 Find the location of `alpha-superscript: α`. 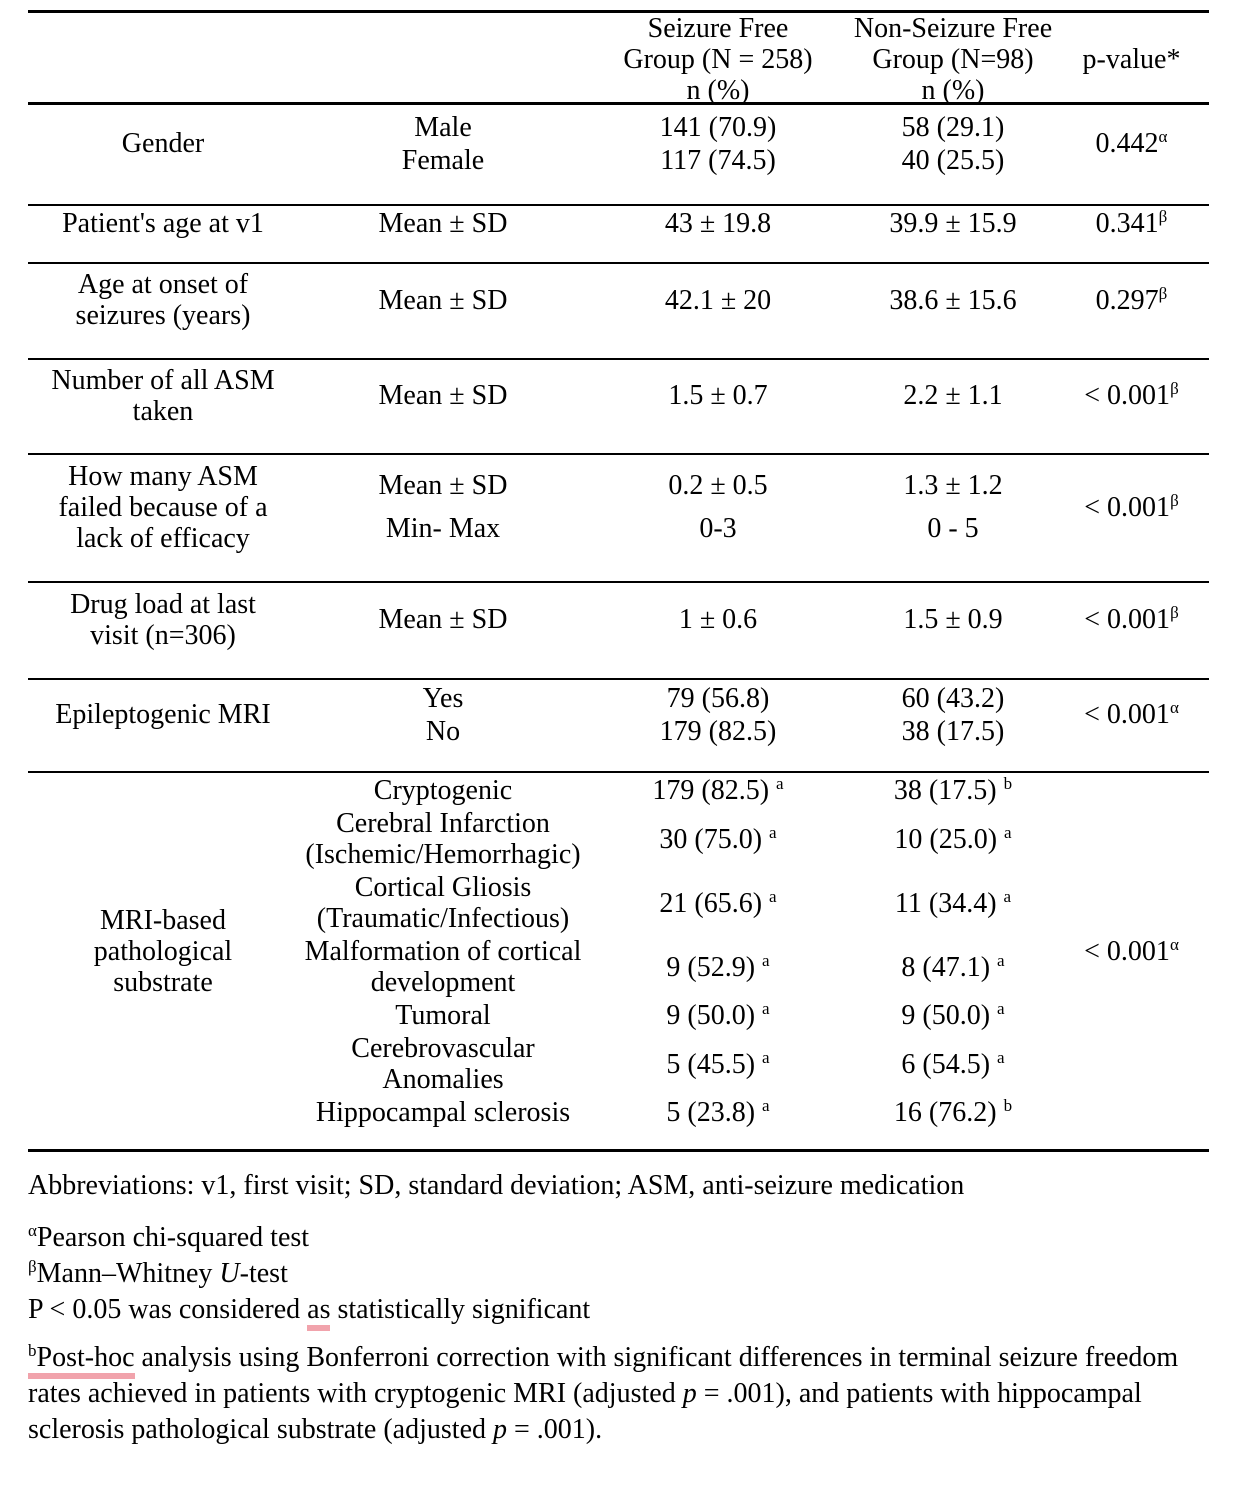

alpha-superscript: α is located at coordinates (32, 1230).